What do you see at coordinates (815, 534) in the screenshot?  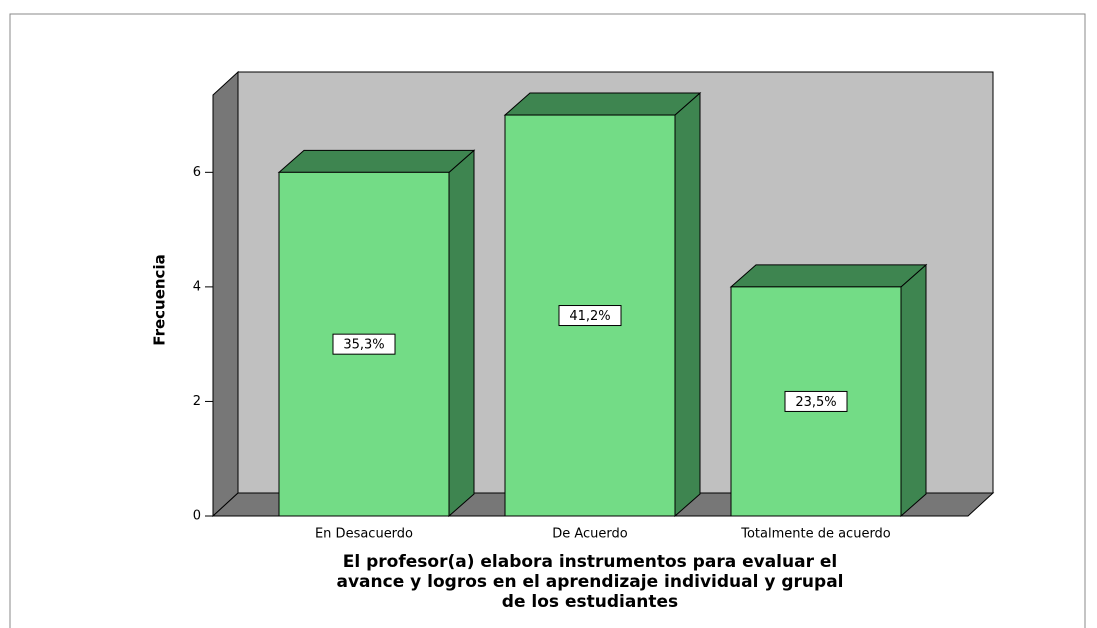 I see `x-tick-label: Totalmente de acuerdo` at bounding box center [815, 534].